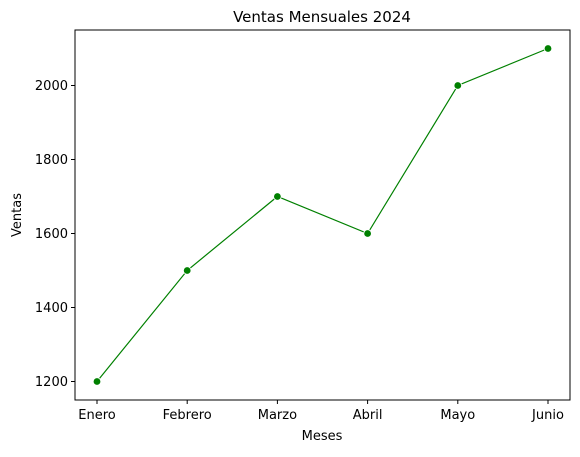  I want to click on y-tick-label: 1400, so click(51, 308).